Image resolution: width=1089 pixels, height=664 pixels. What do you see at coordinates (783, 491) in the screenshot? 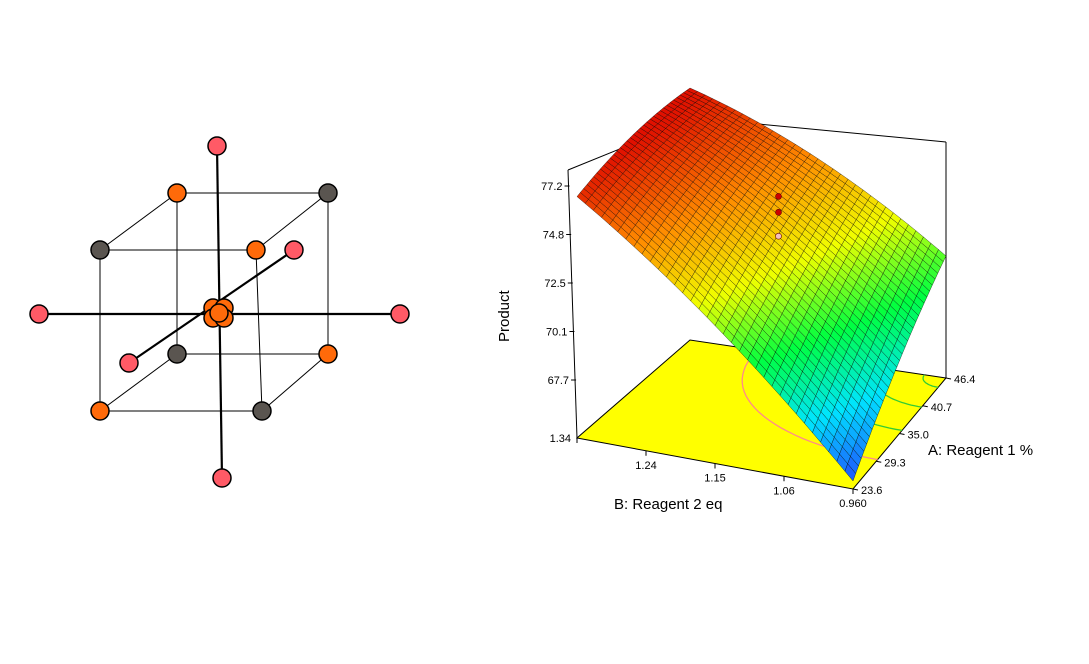
I see `b-tick-label: 1.06` at bounding box center [783, 491].